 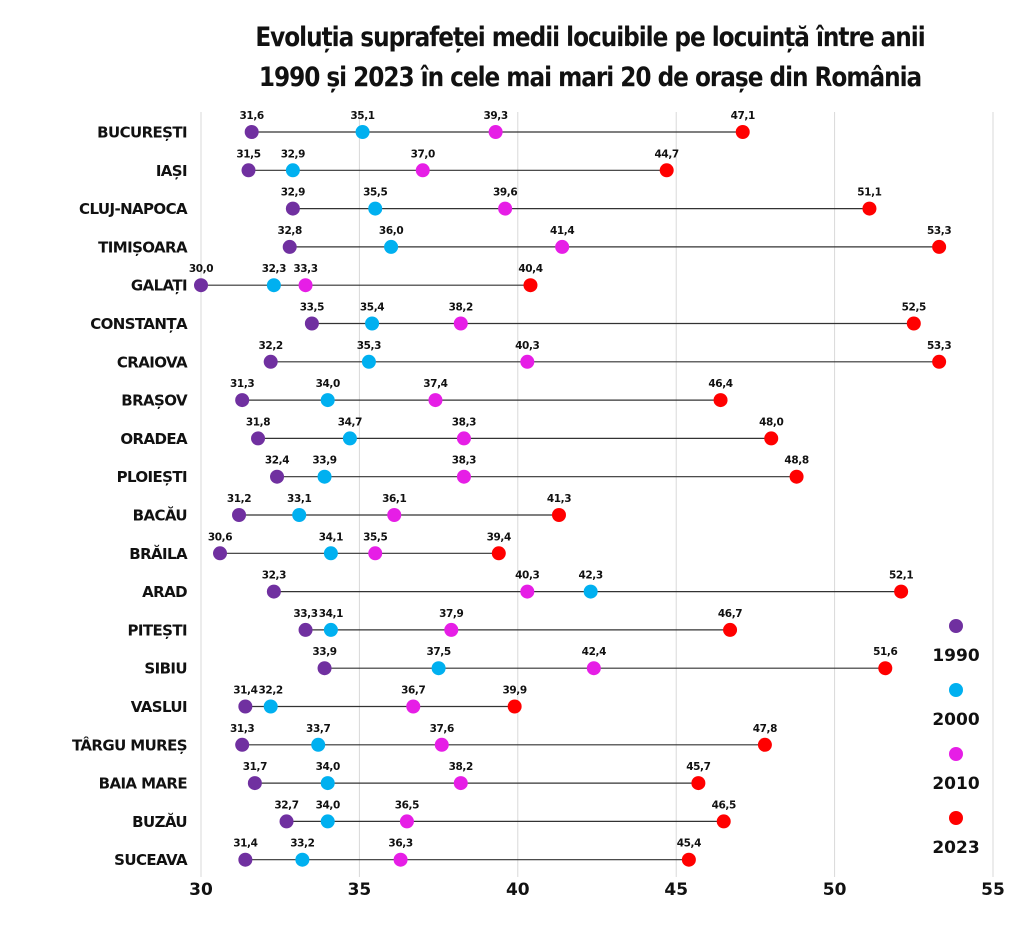 What do you see at coordinates (771, 422) in the screenshot?
I see `value-label: 48,0` at bounding box center [771, 422].